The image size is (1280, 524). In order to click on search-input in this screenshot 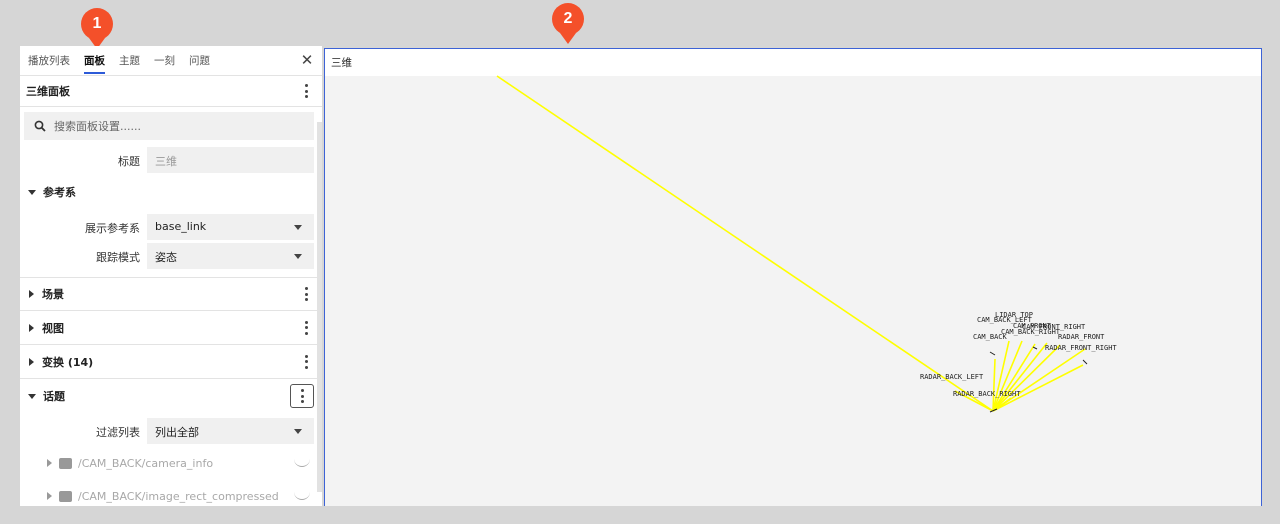, I will do `click(174, 126)`.